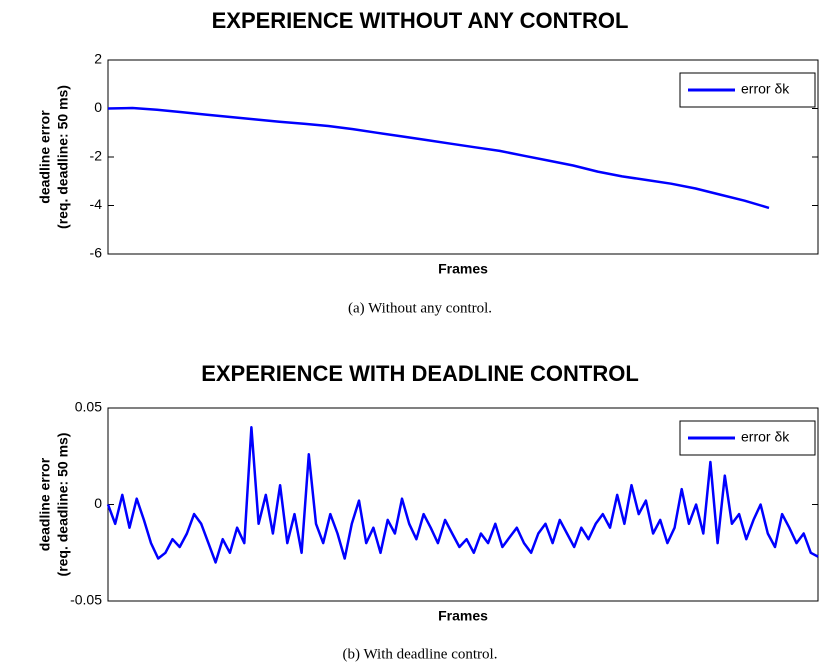  Describe the element at coordinates (96, 253) in the screenshot. I see `y-tick-label: -6` at that location.